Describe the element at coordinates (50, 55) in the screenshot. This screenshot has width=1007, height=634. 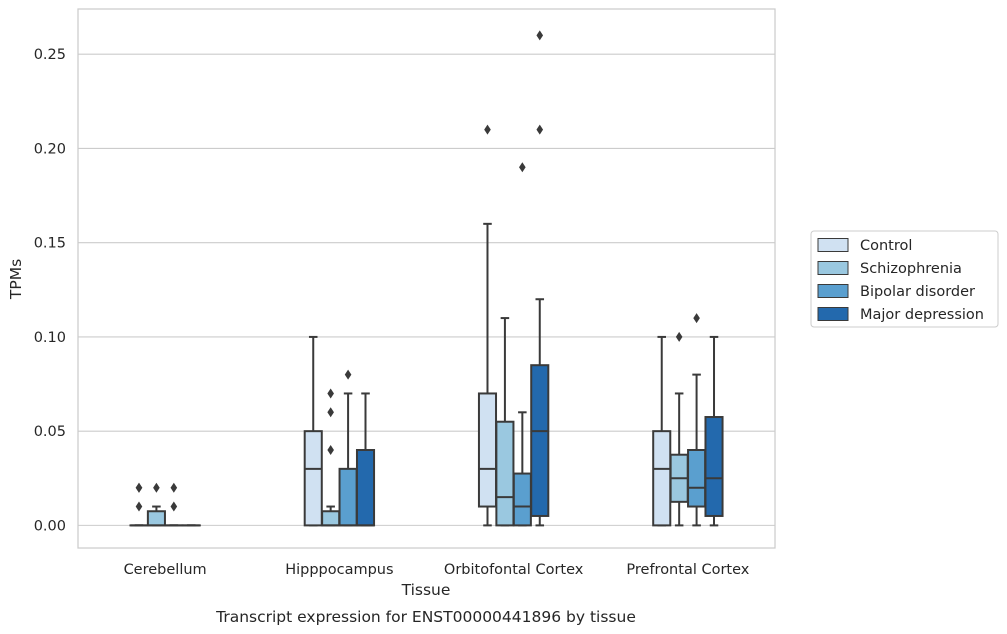
I see `y-tick-label: 0.25` at that location.